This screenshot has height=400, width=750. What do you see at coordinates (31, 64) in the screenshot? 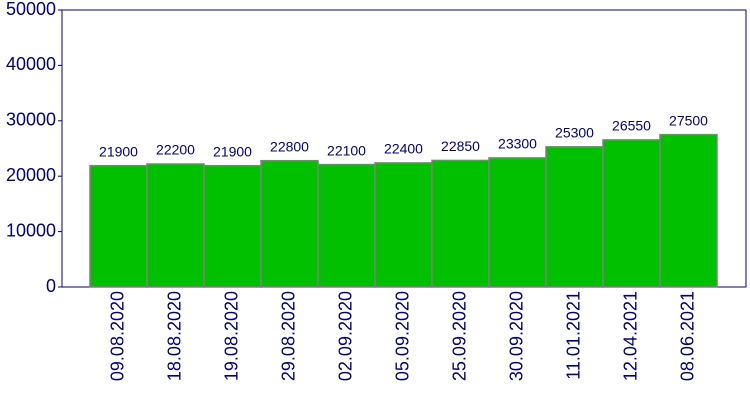
I see `y-tick-label: 40000` at bounding box center [31, 64].